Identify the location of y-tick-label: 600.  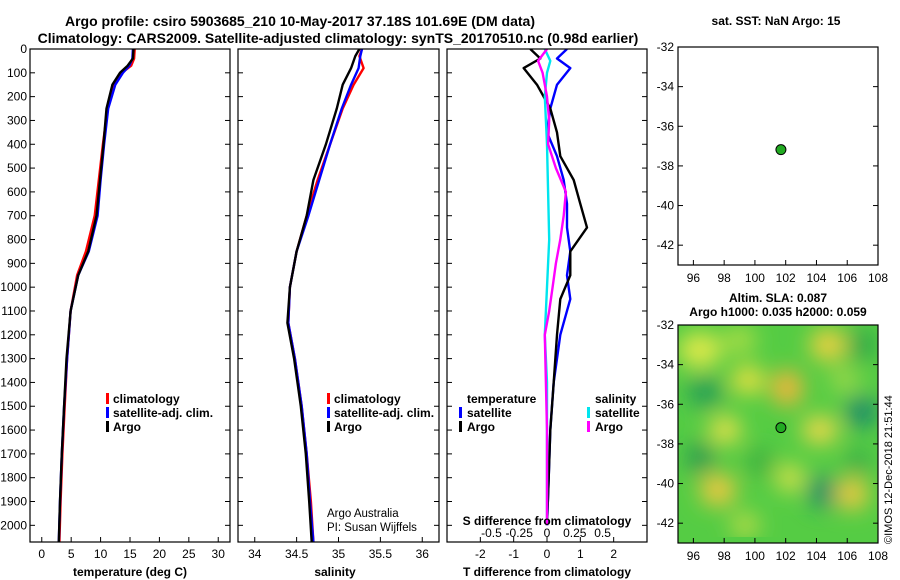
(17, 192).